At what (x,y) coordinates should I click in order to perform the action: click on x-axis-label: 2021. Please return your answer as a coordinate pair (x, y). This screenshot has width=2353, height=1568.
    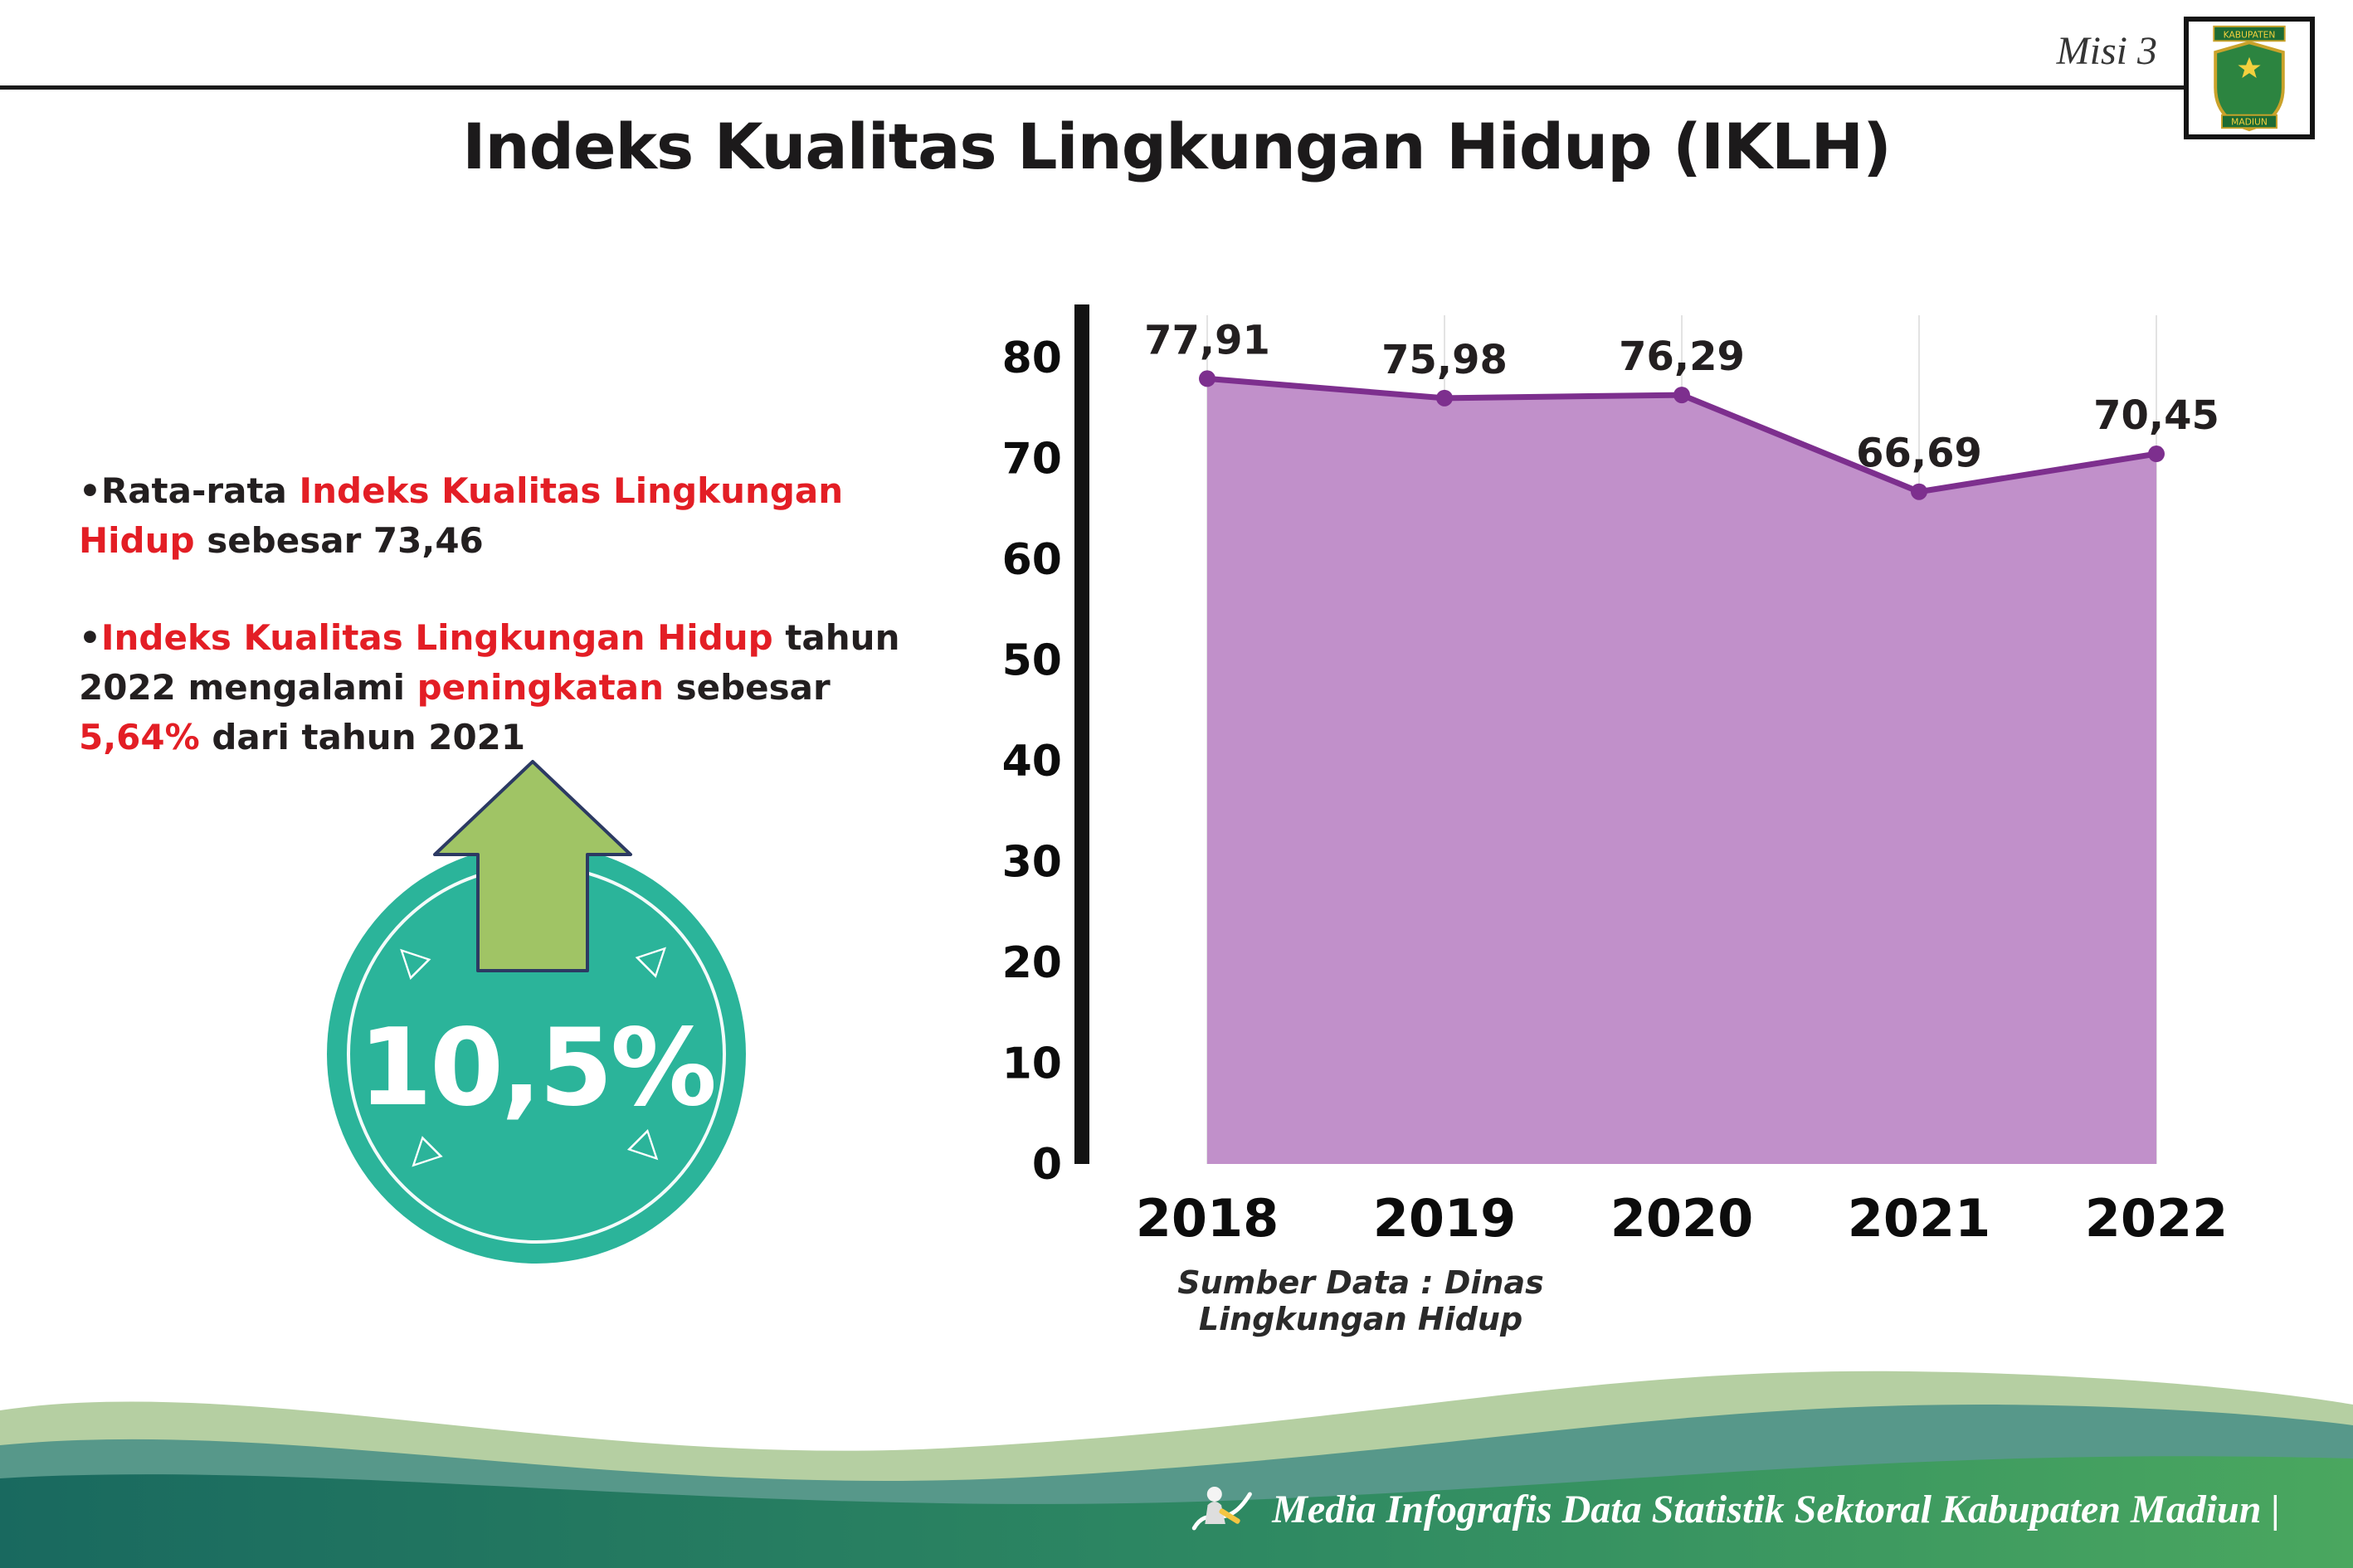
    Looking at the image, I should click on (1919, 1218).